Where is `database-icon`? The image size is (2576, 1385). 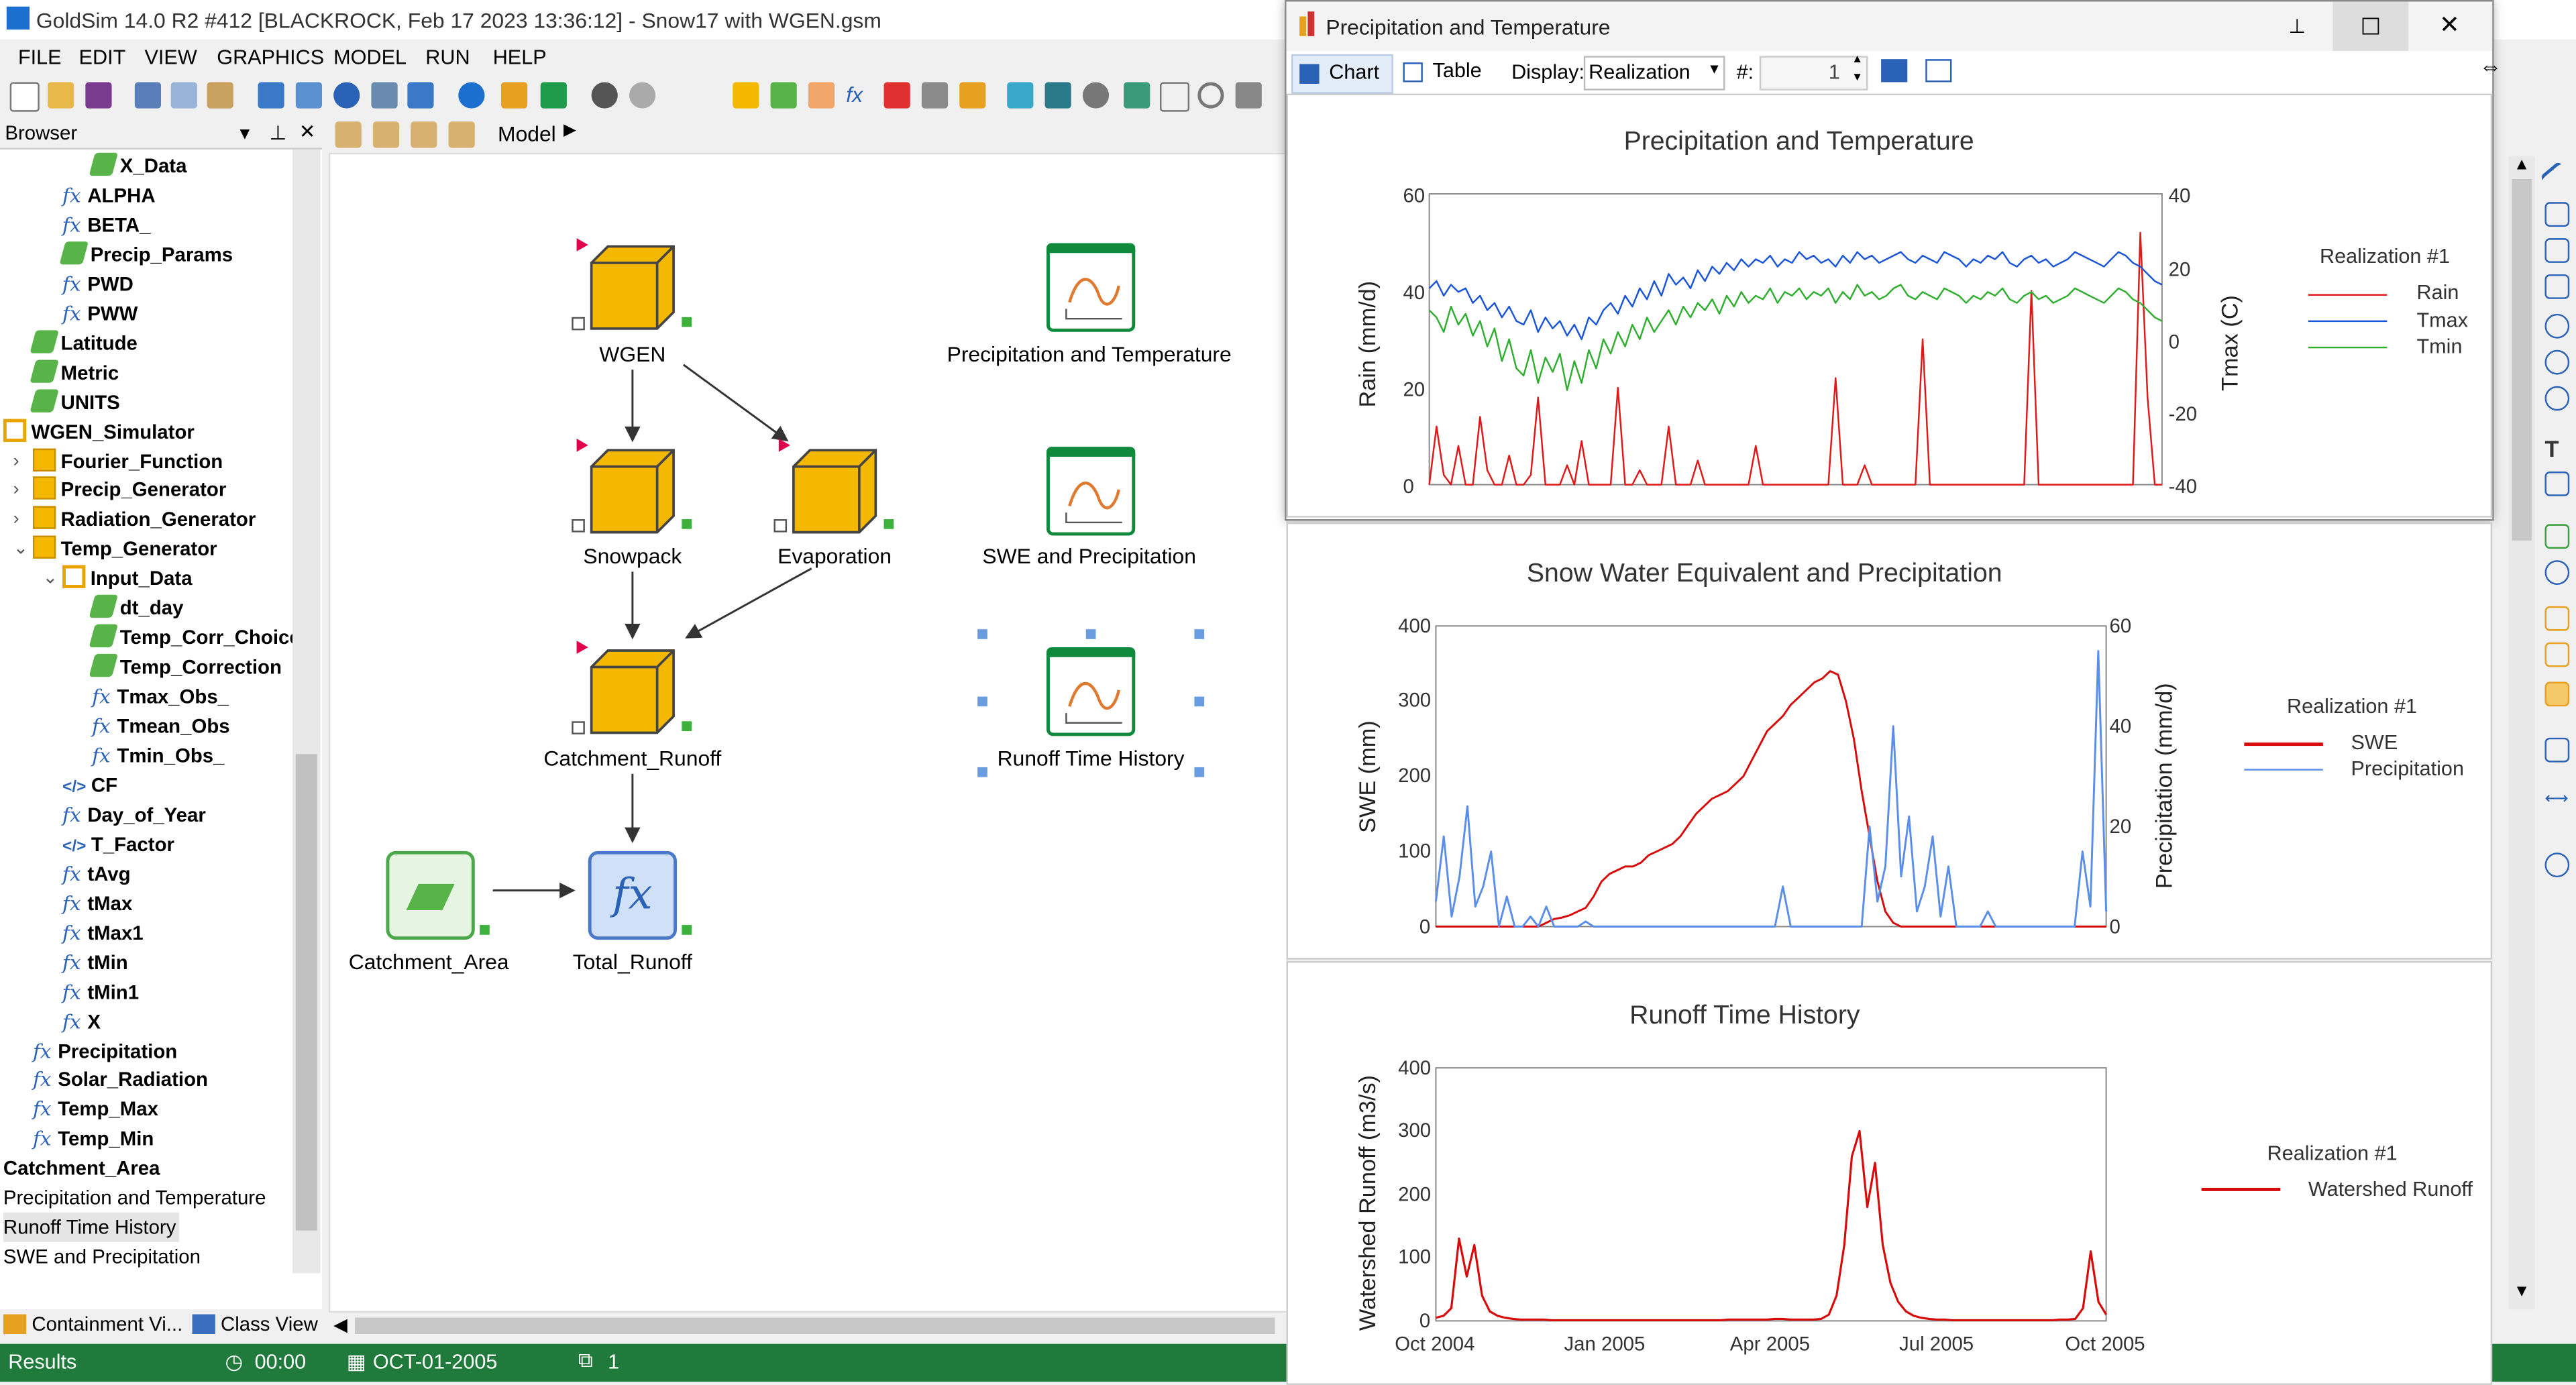 database-icon is located at coordinates (1020, 96).